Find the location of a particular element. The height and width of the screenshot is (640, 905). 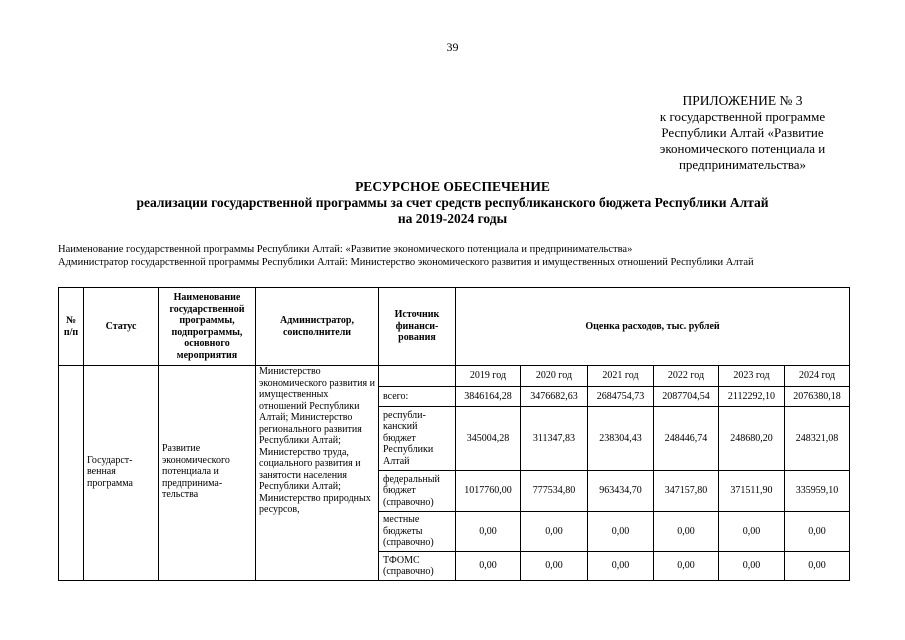

appendix-line: предпринимательства» is located at coordinates (742, 164).